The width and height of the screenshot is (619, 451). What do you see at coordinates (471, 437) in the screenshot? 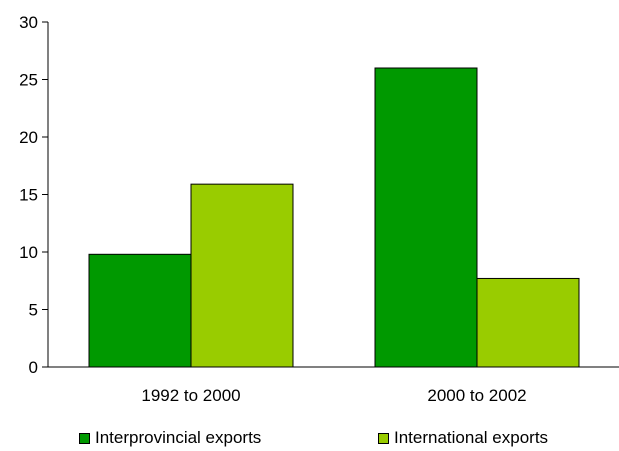
I see `legend-label-international: International exports` at bounding box center [471, 437].